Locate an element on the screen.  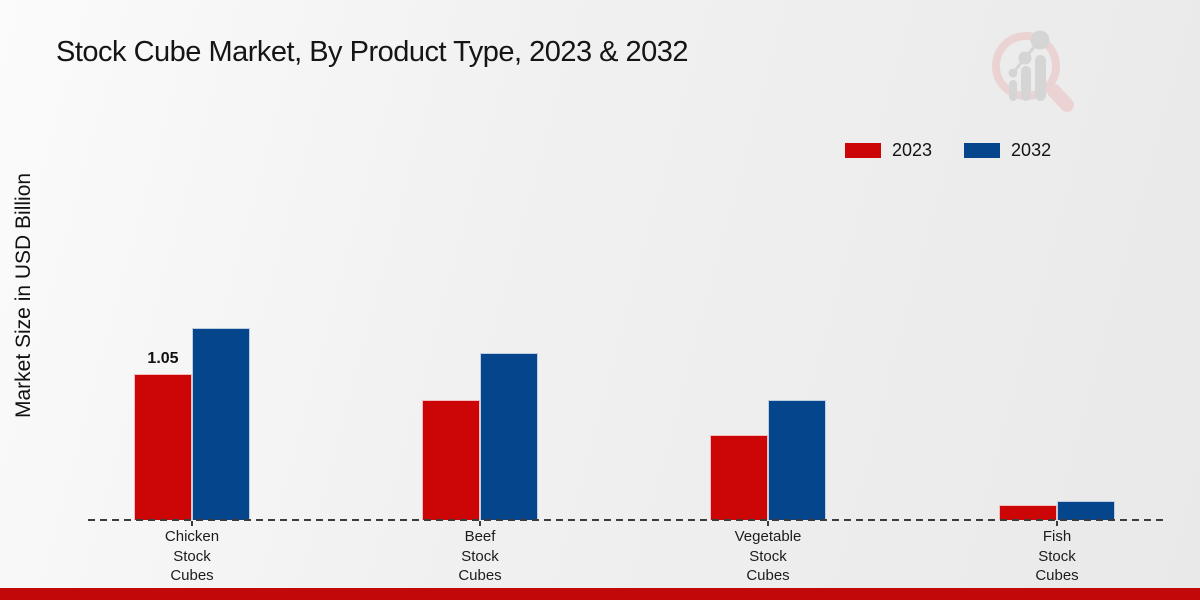
category-label-vegetable-stock-cubes: Vegetable Stock Cubes is located at coordinates (768, 556).